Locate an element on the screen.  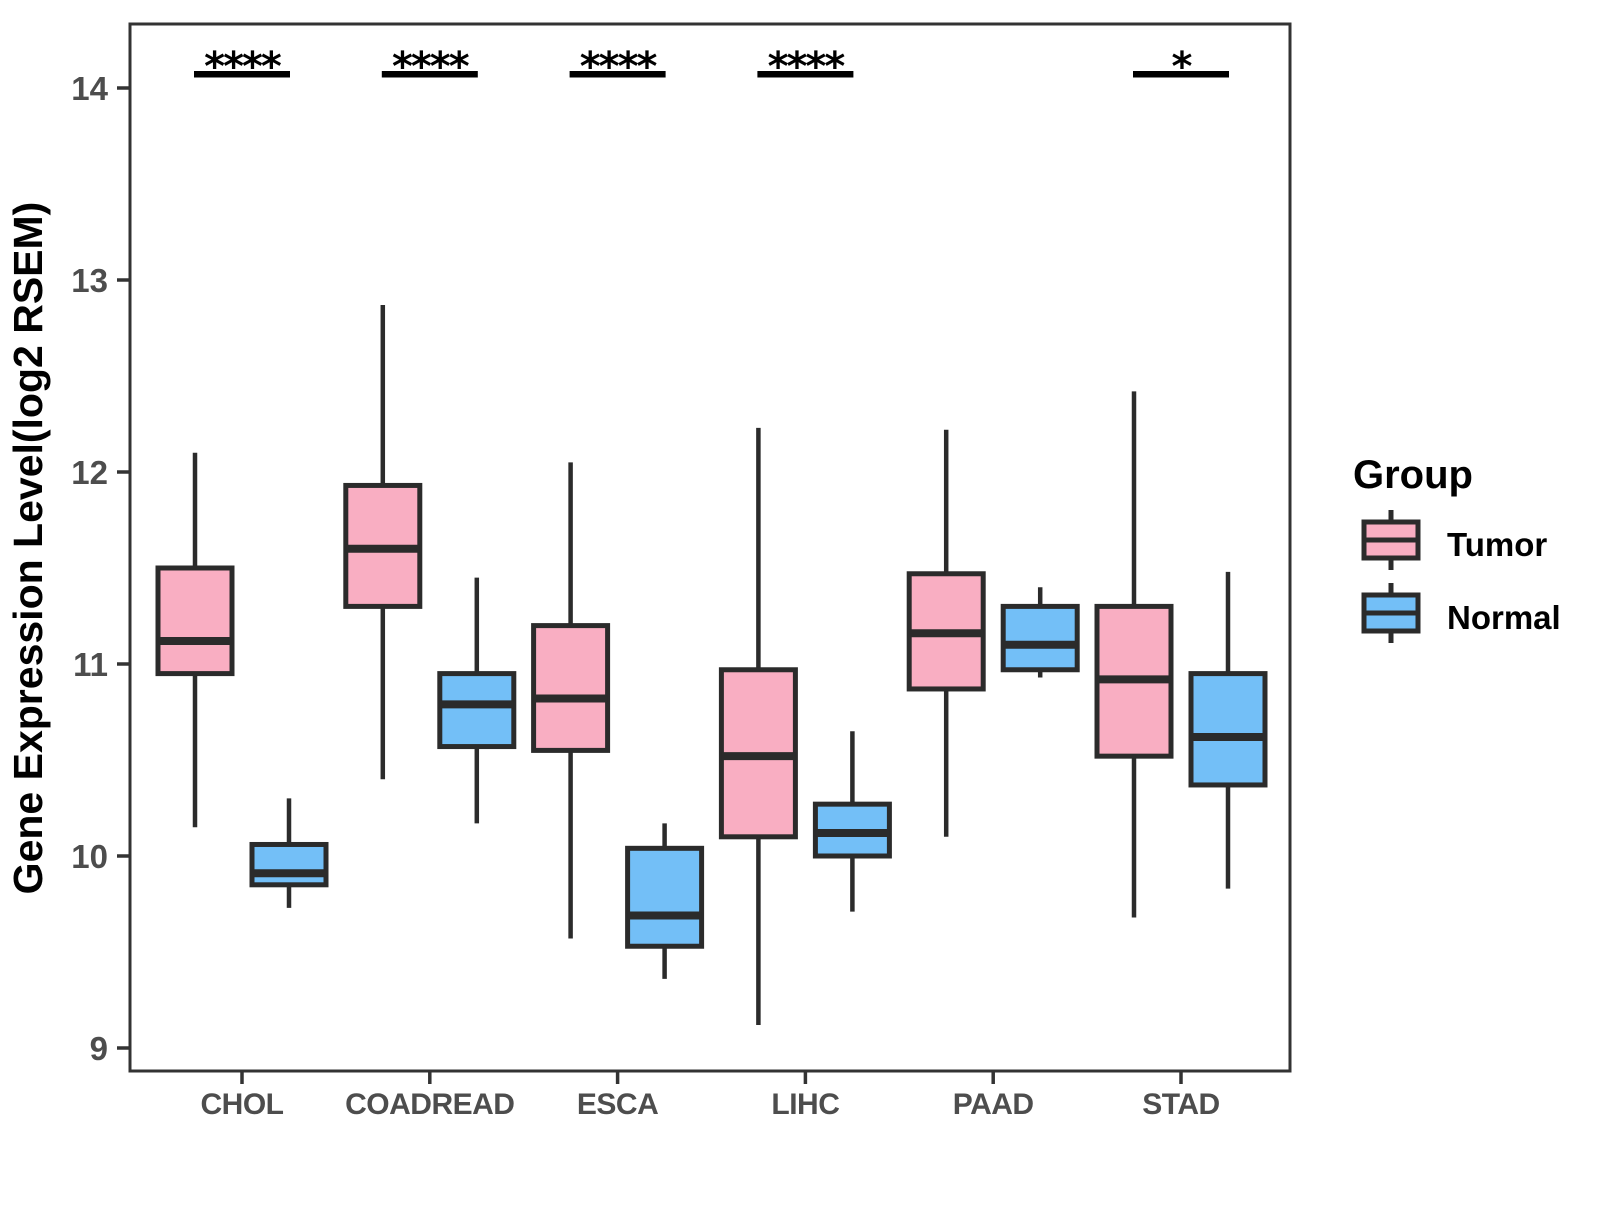
box-normal-STAD is located at coordinates (1228, 729).